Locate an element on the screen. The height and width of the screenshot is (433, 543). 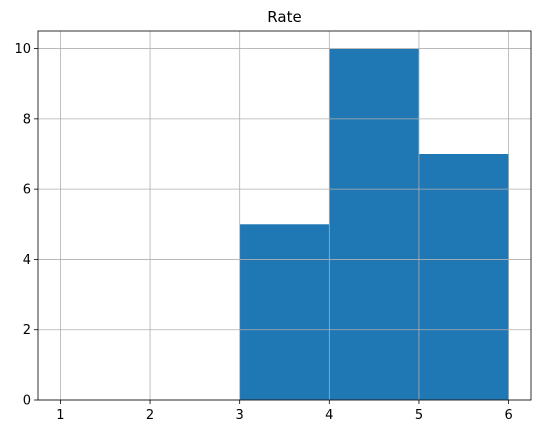
x-tick-label: 2 is located at coordinates (150, 415).